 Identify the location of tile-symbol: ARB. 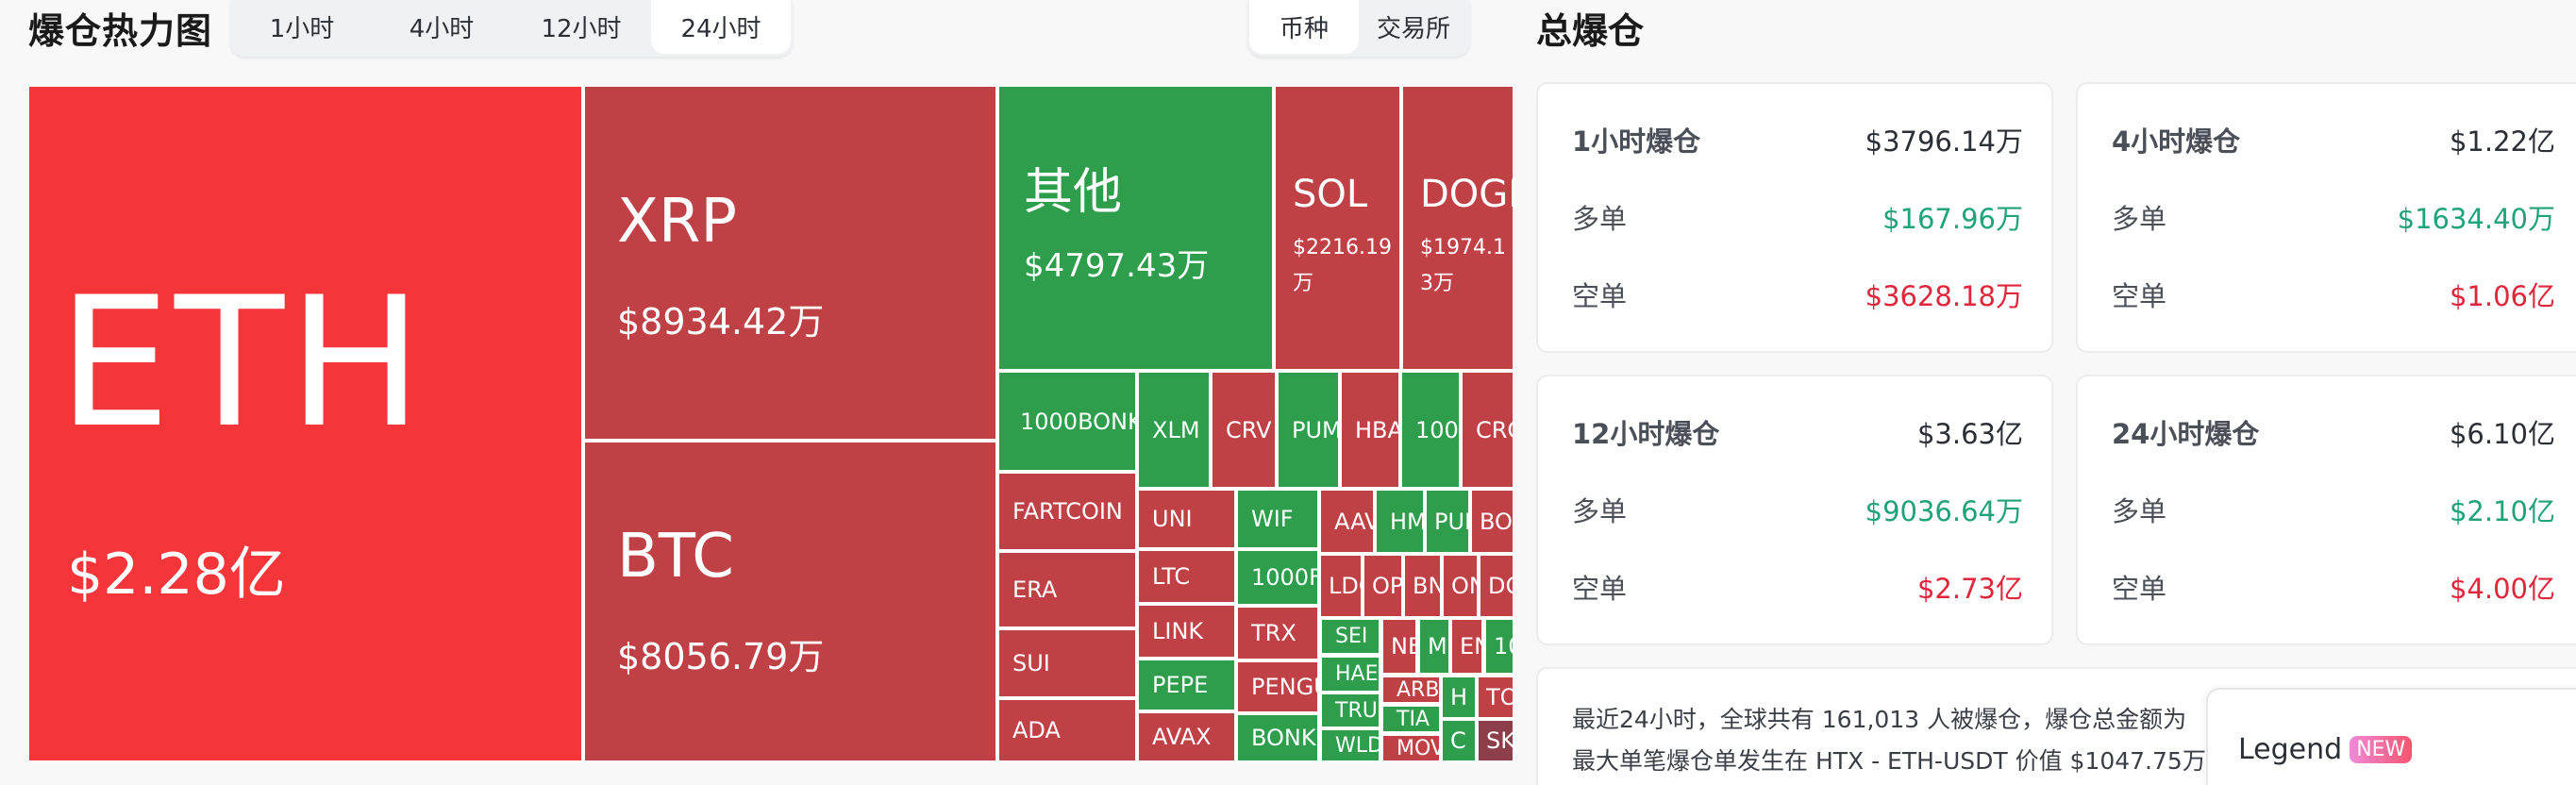
(1418, 689).